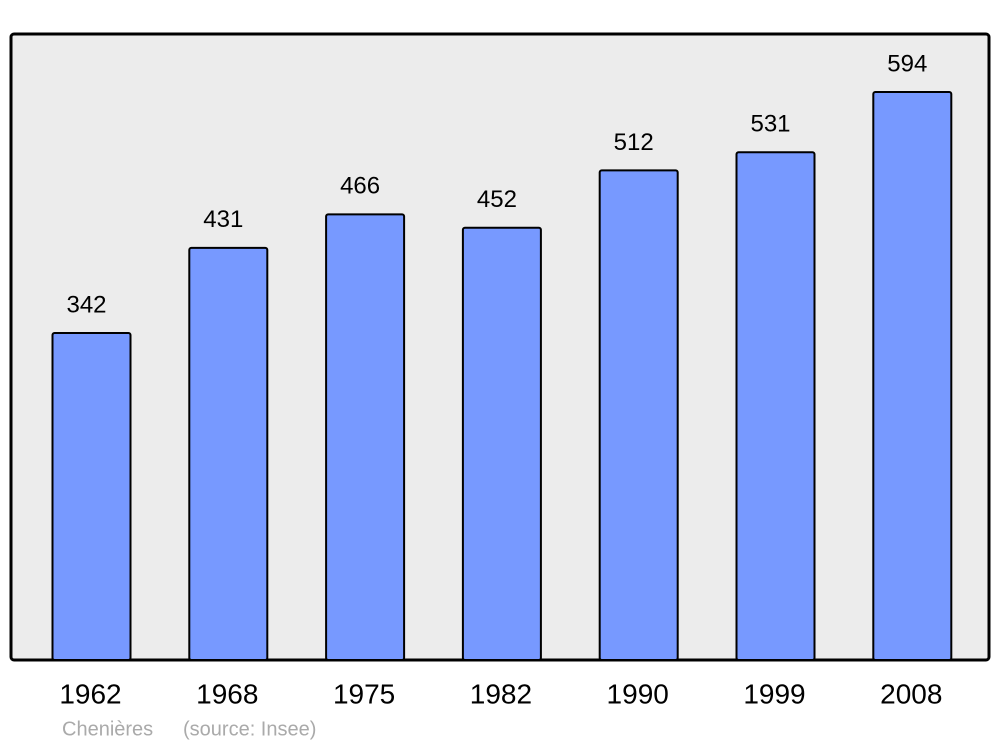 This screenshot has height=747, width=1000. I want to click on value-label: 594, so click(907, 63).